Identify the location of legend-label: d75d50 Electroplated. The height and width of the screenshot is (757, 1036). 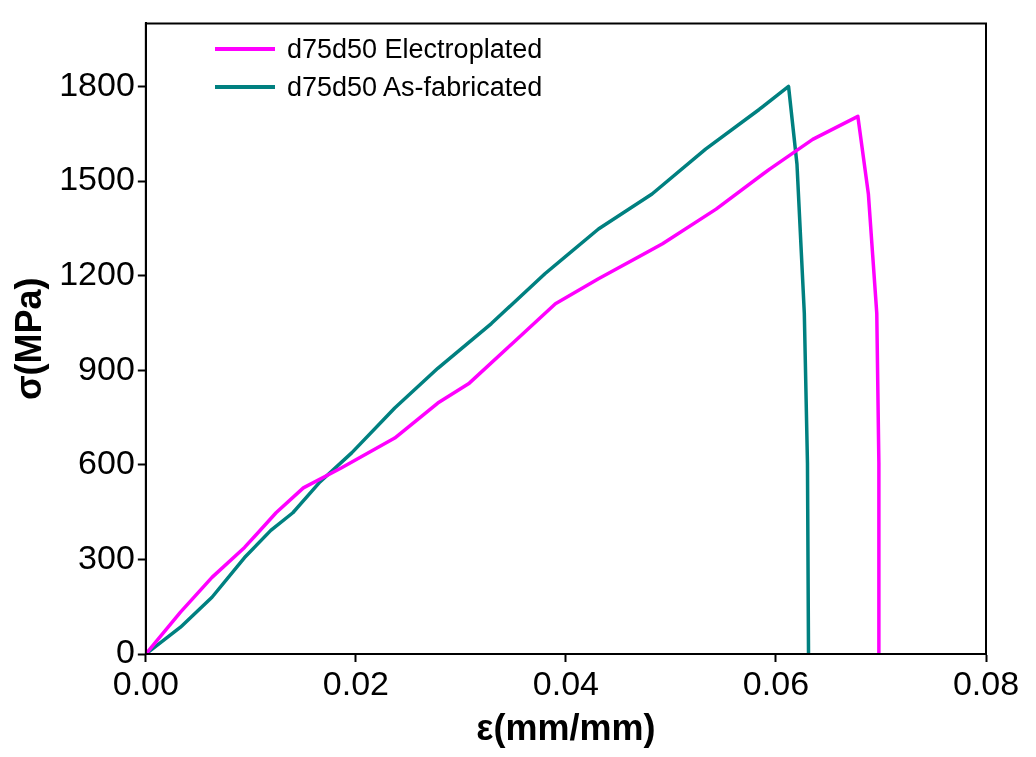
(415, 49).